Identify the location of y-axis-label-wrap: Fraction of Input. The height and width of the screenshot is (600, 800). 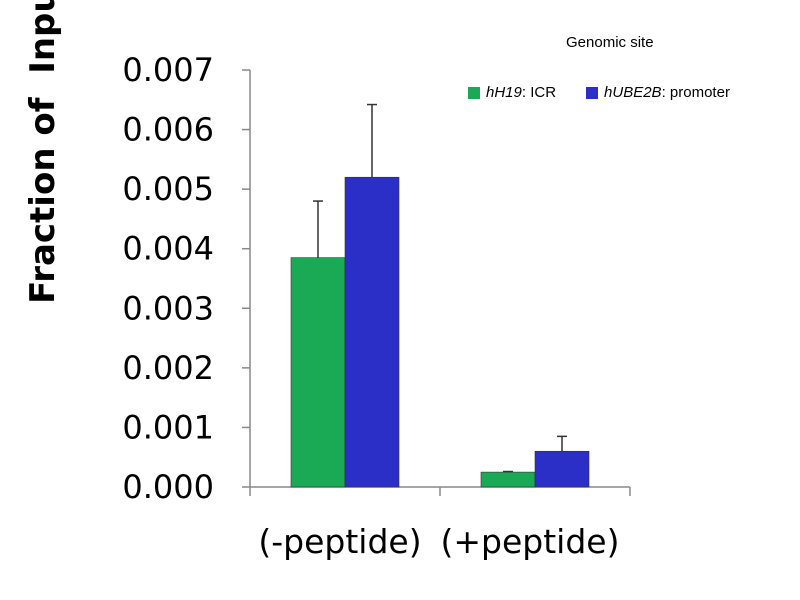
(43, 219).